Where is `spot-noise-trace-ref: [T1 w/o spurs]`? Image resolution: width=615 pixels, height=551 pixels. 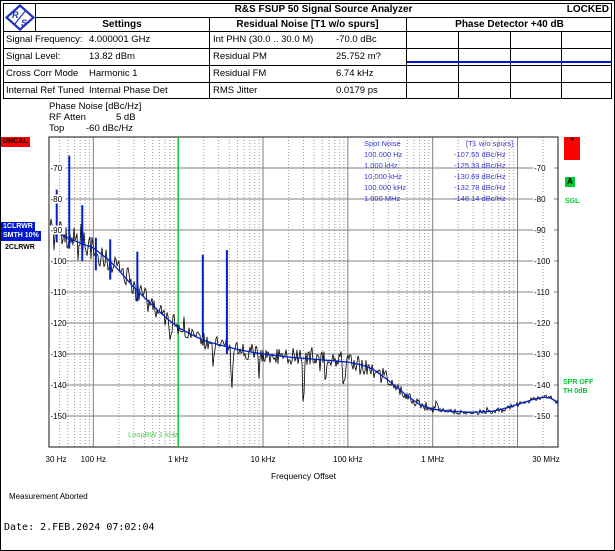 spot-noise-trace-ref: [T1 w/o spurs] is located at coordinates (489, 143).